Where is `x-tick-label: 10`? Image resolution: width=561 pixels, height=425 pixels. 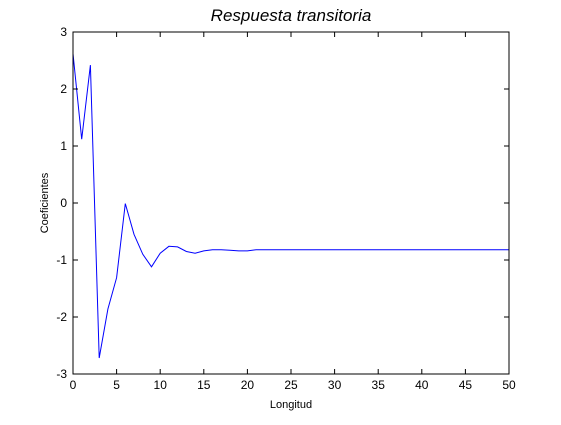
x-tick-label: 10 is located at coordinates (161, 385).